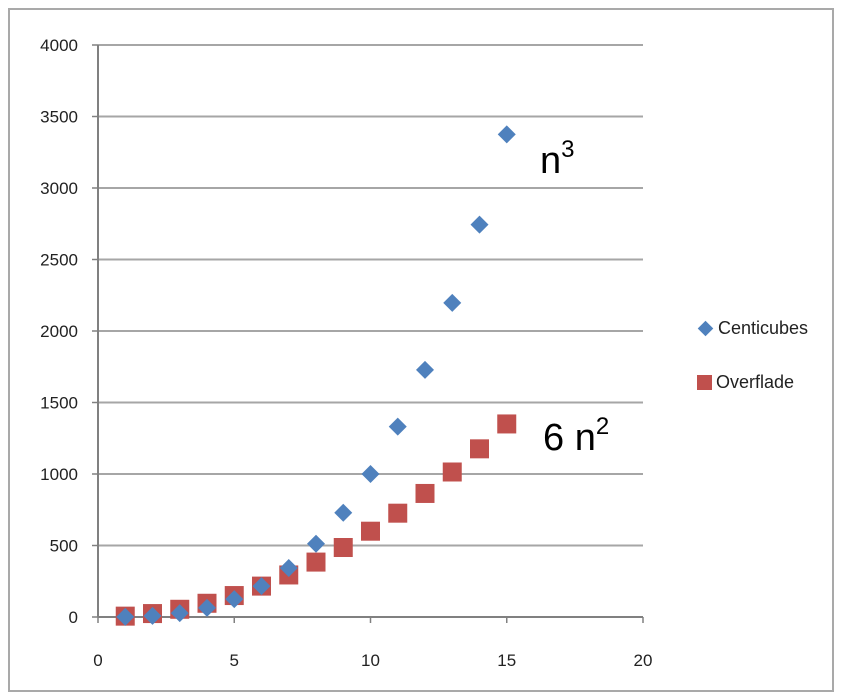  I want to click on y-tick-label-1500: 1500, so click(59, 403).